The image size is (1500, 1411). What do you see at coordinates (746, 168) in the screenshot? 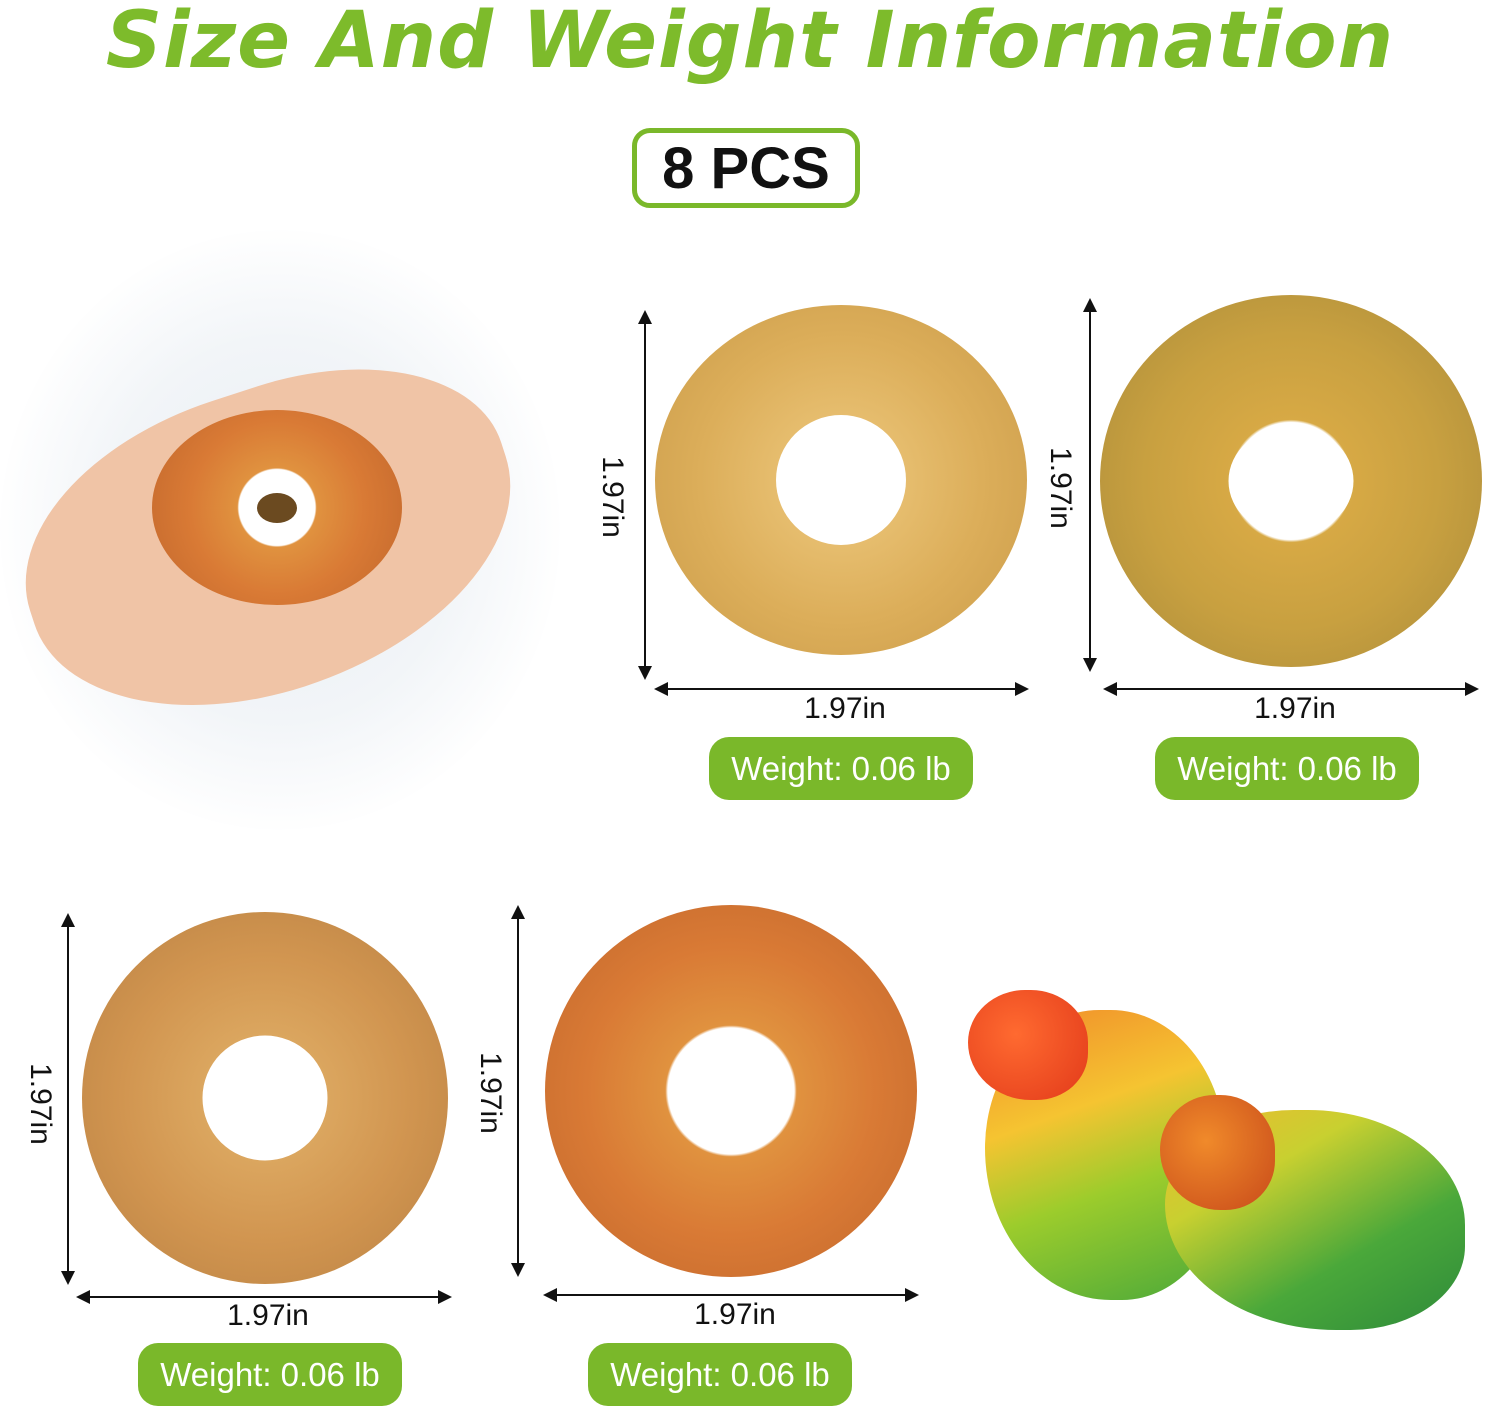
I see `count-badge: 8 PCS` at bounding box center [746, 168].